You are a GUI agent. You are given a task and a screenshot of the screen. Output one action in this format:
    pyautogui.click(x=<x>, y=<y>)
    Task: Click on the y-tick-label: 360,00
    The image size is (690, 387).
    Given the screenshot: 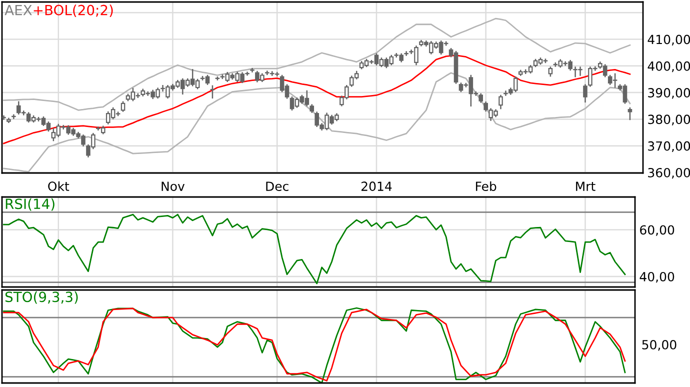 What is the action you would take?
    pyautogui.click(x=669, y=173)
    